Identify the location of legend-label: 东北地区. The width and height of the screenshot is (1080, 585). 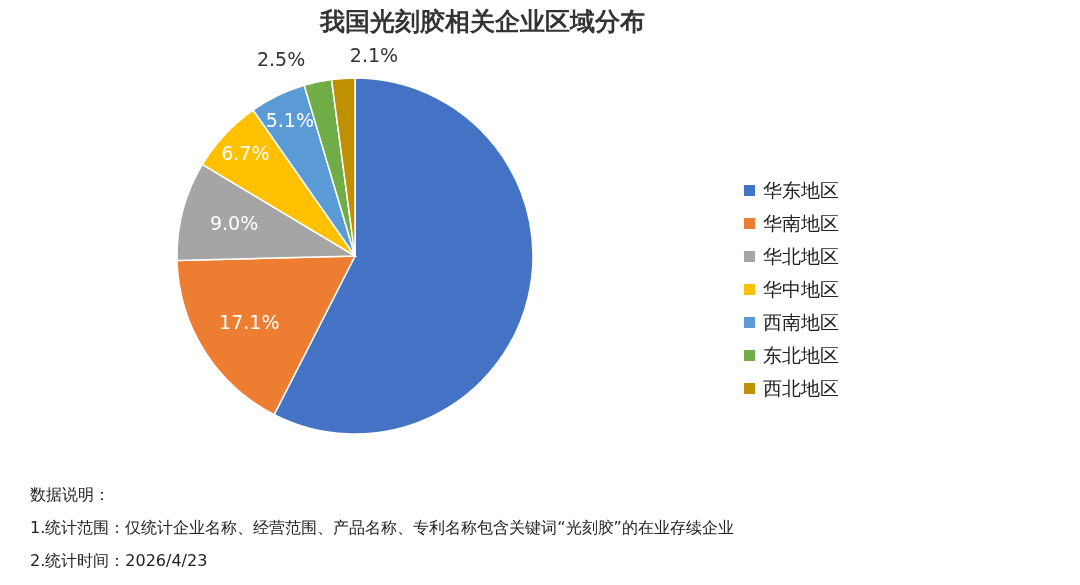
(801, 354).